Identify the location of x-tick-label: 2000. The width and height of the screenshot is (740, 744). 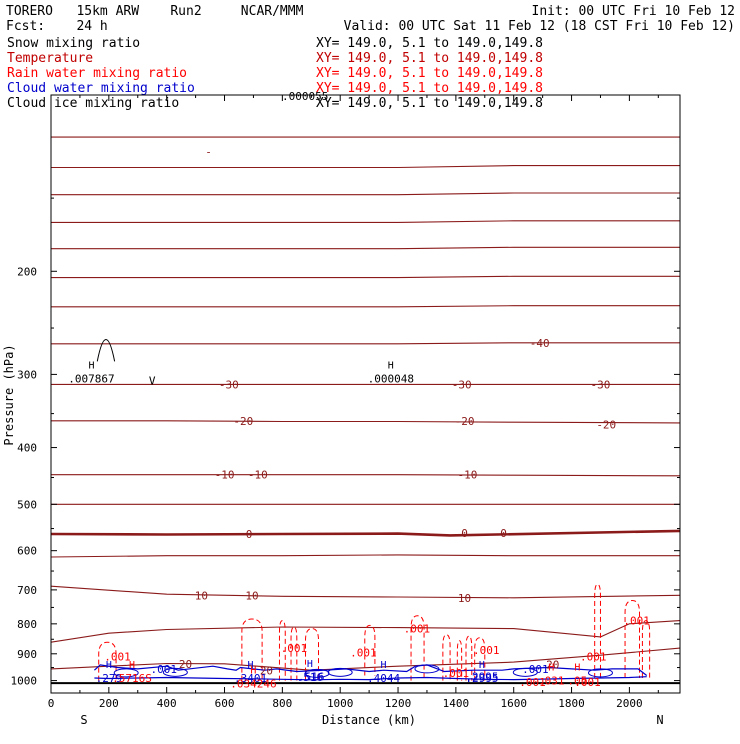
(629, 703).